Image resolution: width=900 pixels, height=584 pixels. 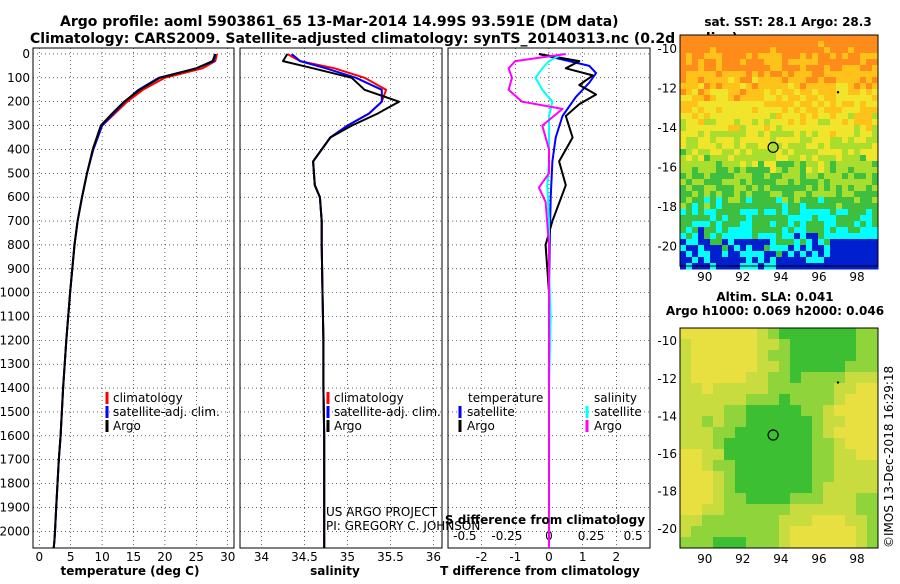 I want to click on x-tick-label: 1, so click(x=583, y=557).